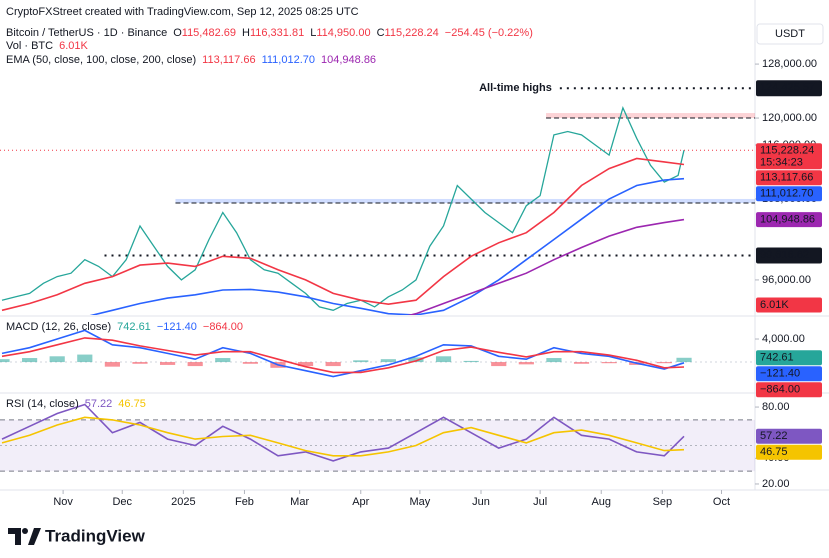  What do you see at coordinates (789, 118) in the screenshot?
I see `y-tick-label: 120,000.00` at bounding box center [789, 118].